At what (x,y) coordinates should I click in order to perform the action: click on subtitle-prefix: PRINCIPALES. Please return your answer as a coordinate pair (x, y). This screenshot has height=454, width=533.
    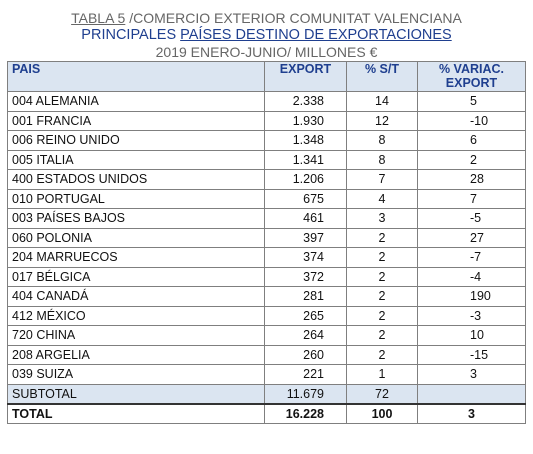
    Looking at the image, I should click on (131, 35).